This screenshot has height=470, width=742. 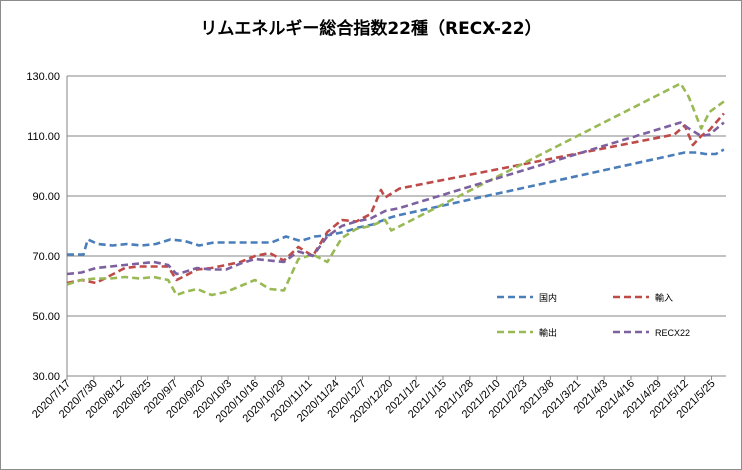 What do you see at coordinates (548, 297) in the screenshot?
I see `legend-label: 国内` at bounding box center [548, 297].